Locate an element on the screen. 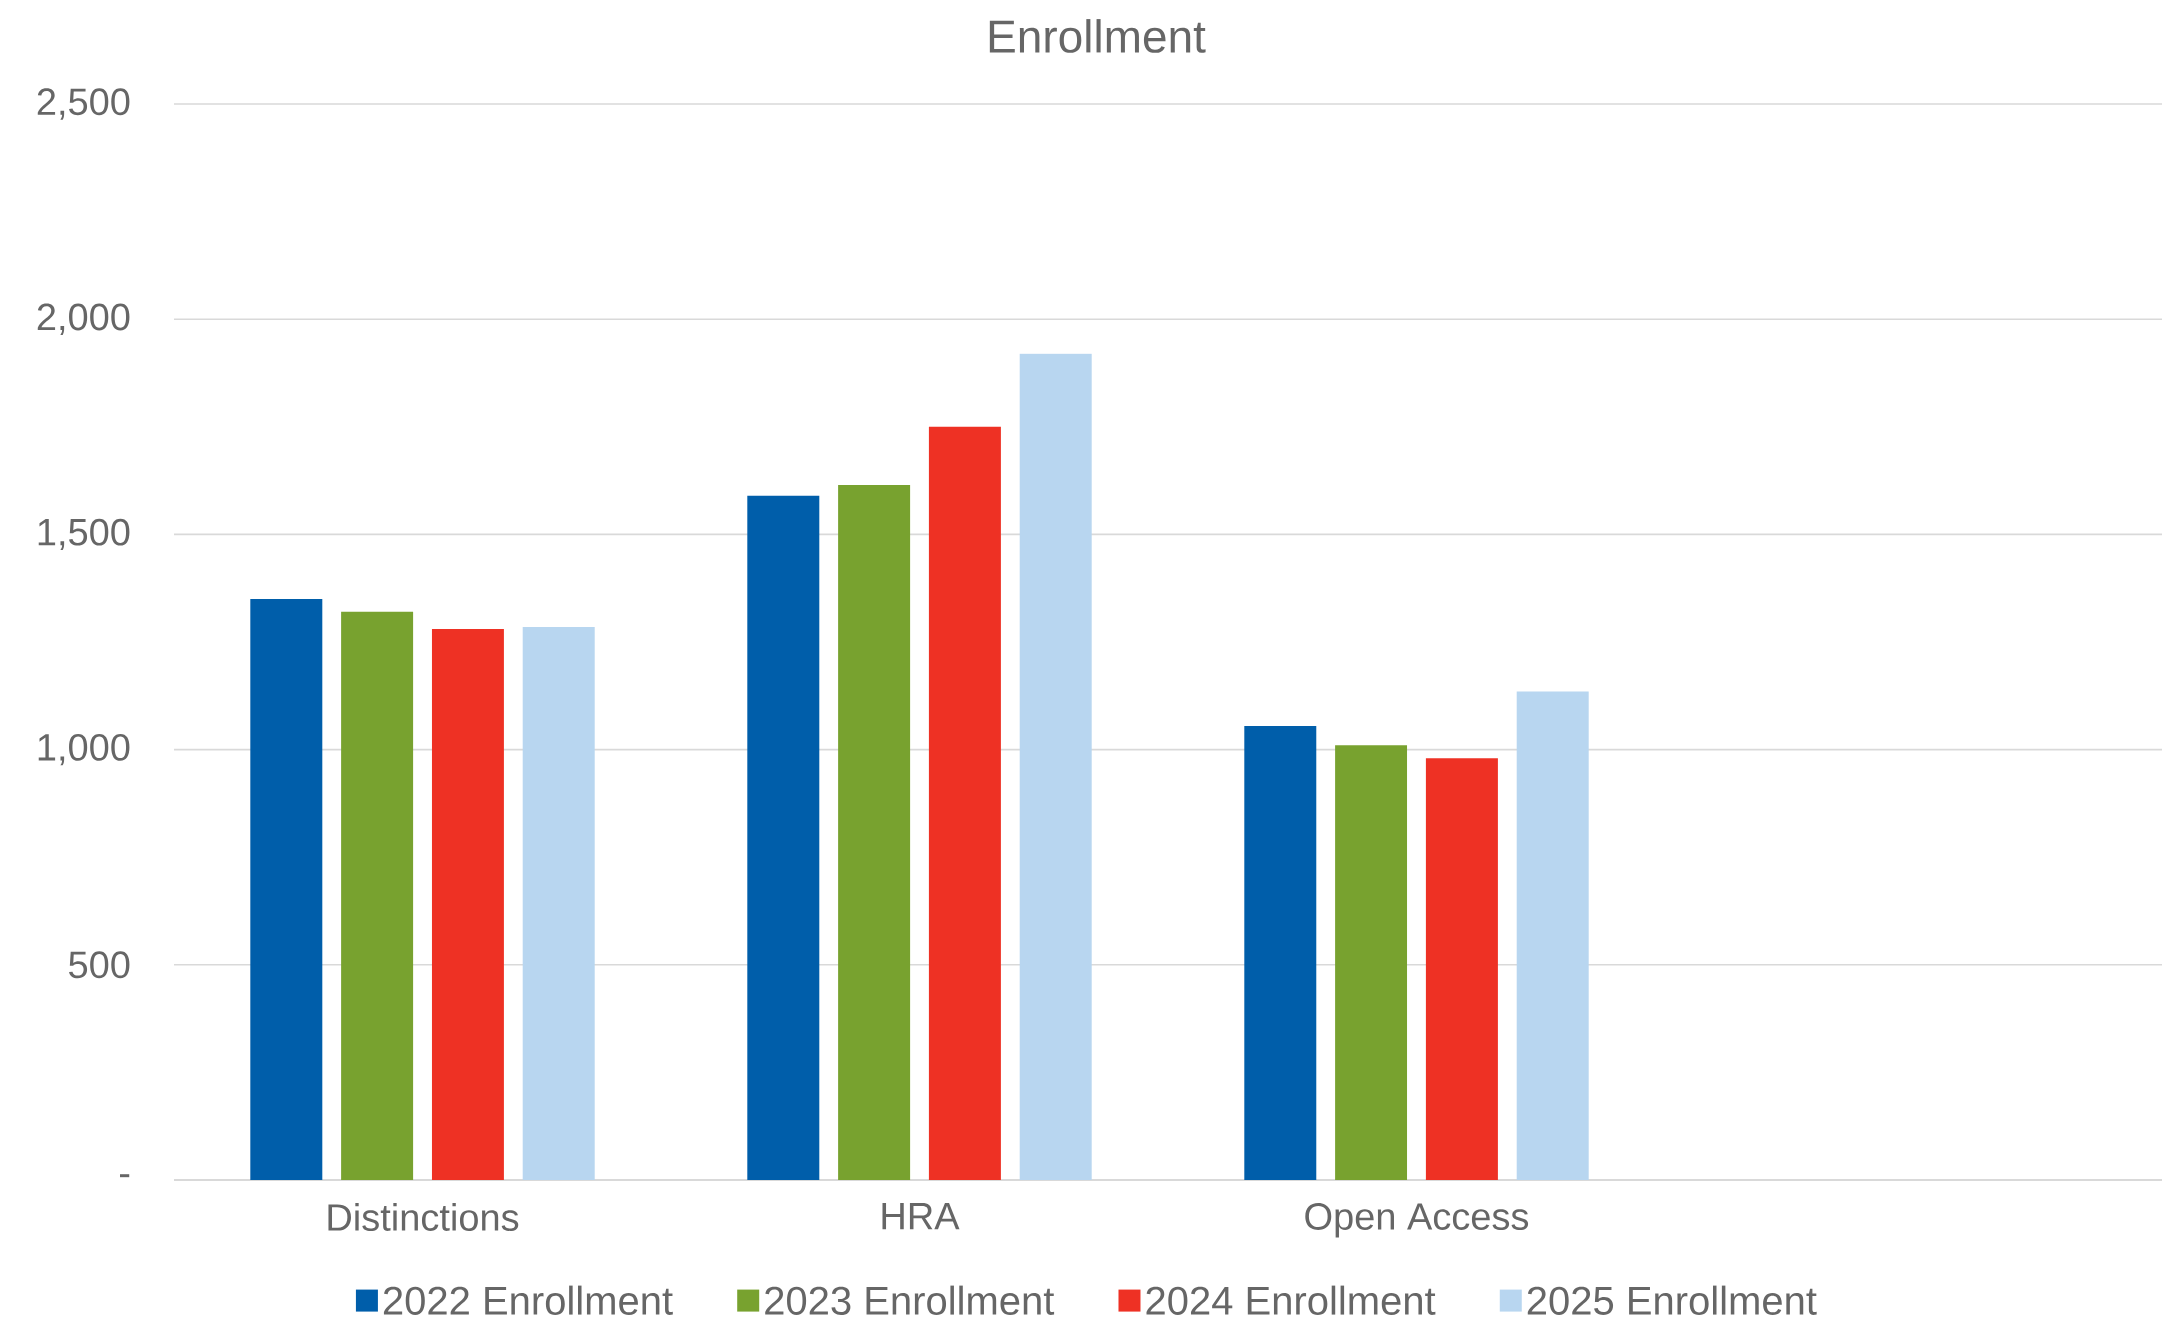  legend-label: 2023 Enrollment is located at coordinates (910, 1300).